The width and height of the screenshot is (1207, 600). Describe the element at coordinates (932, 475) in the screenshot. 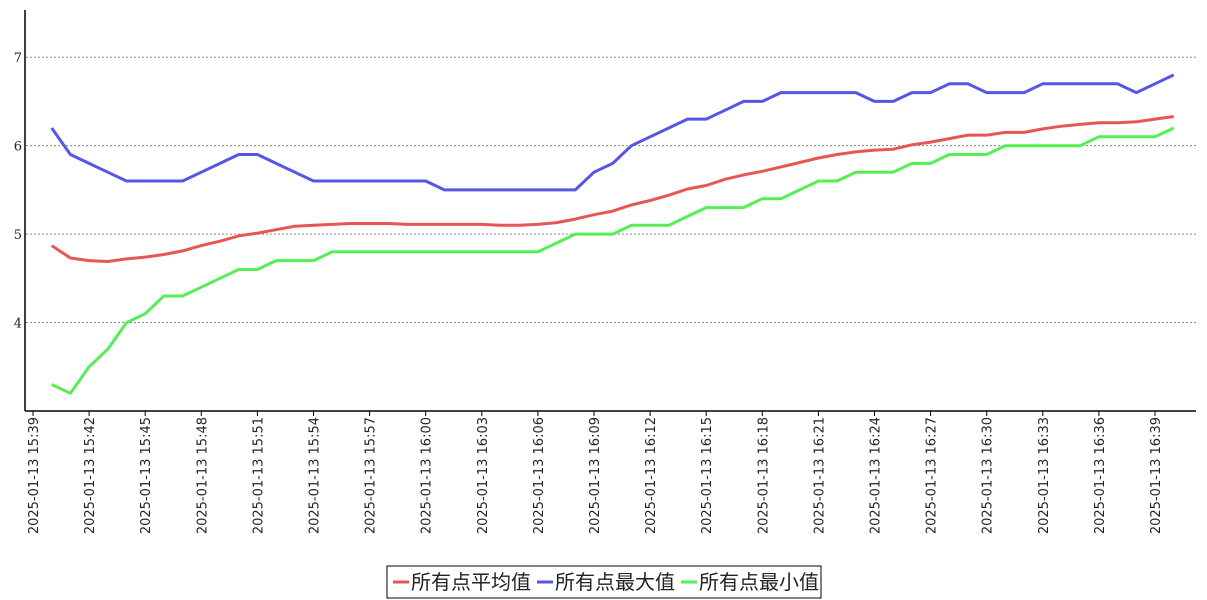

I see `x-tick-label: 2025-01-13 16:27` at that location.